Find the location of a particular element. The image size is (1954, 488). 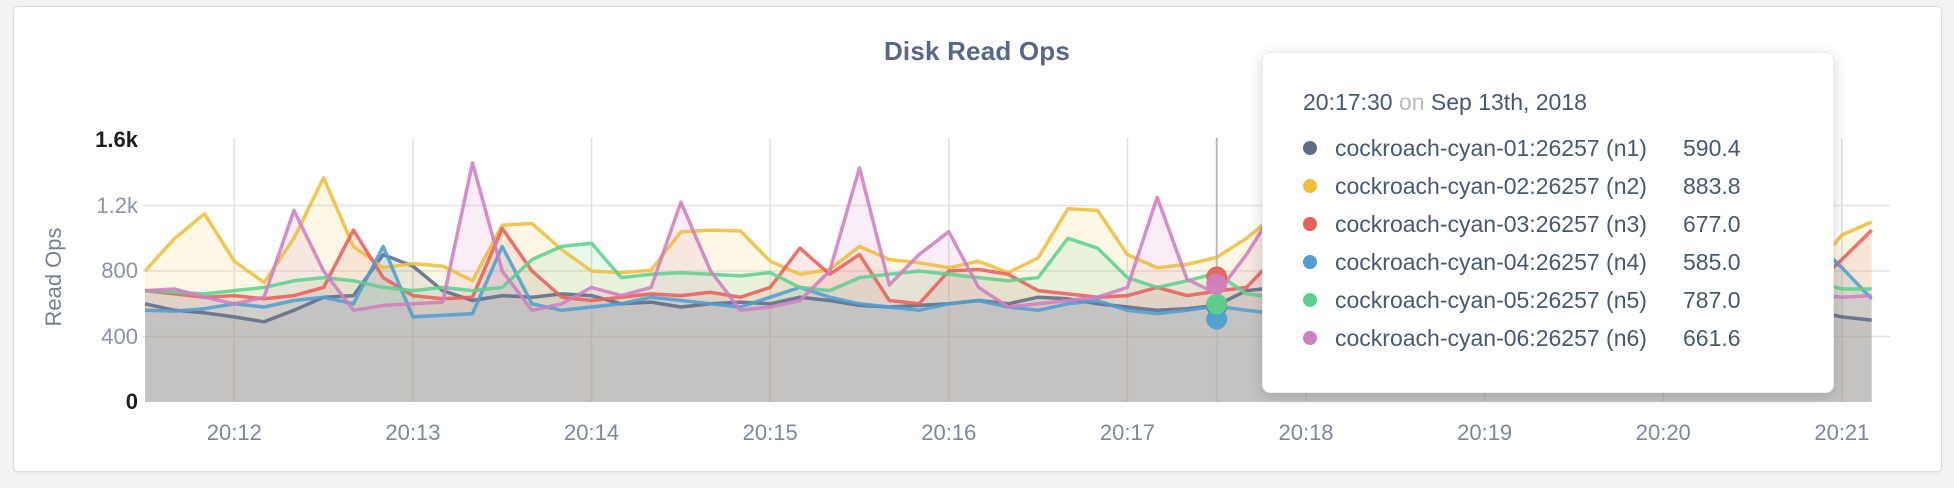

tooltip-header: 20:17:30 on Sep 13th, 2018 is located at coordinates (1548, 102).